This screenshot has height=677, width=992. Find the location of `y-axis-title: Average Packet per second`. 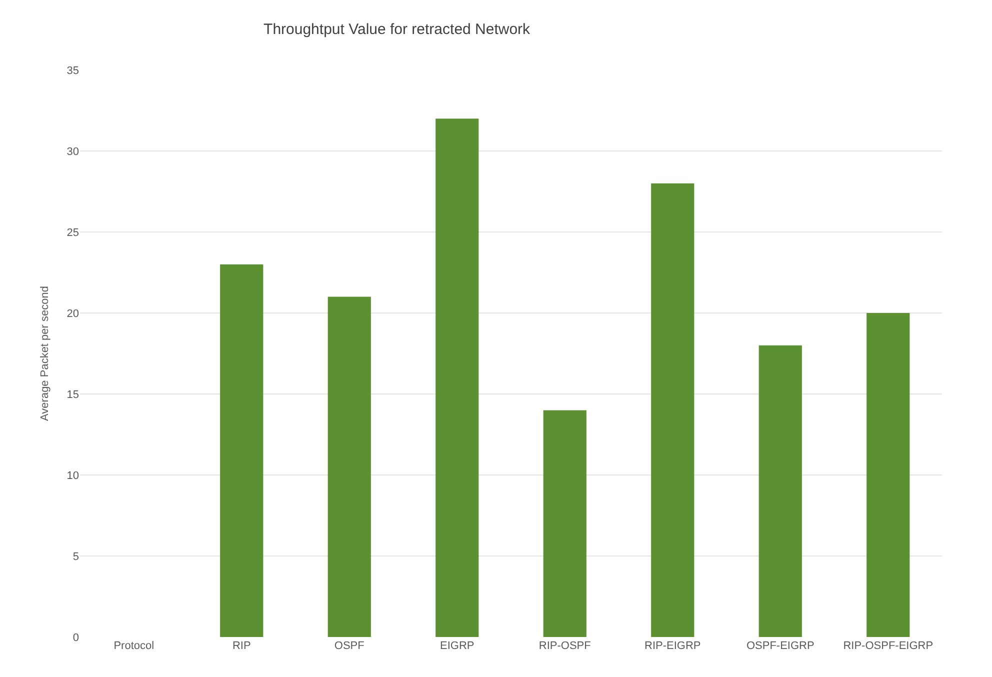

y-axis-title: Average Packet per second is located at coordinates (45, 353).